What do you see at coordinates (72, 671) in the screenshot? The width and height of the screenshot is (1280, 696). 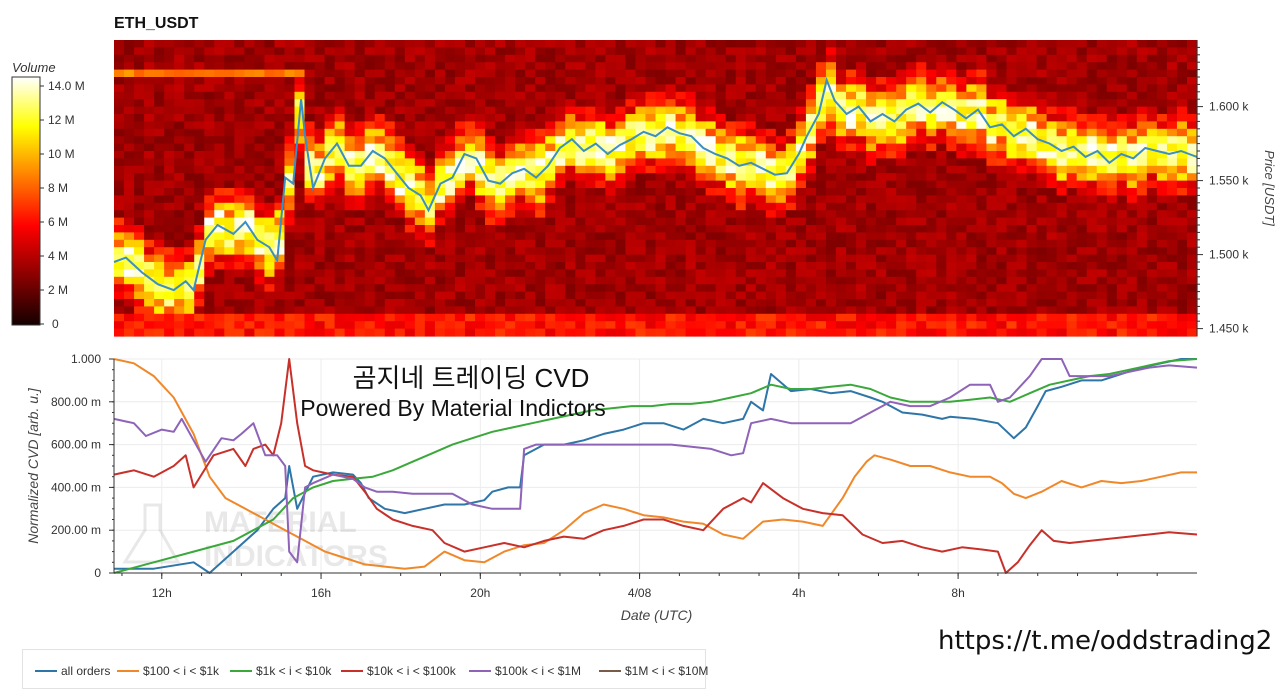 I see `legend-item: all orders` at bounding box center [72, 671].